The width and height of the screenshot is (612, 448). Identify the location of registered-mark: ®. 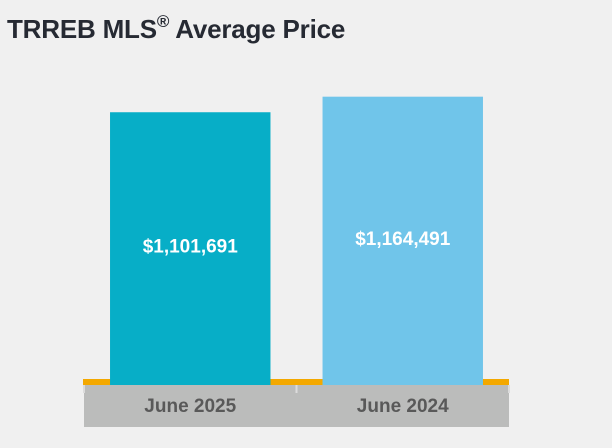
(163, 21).